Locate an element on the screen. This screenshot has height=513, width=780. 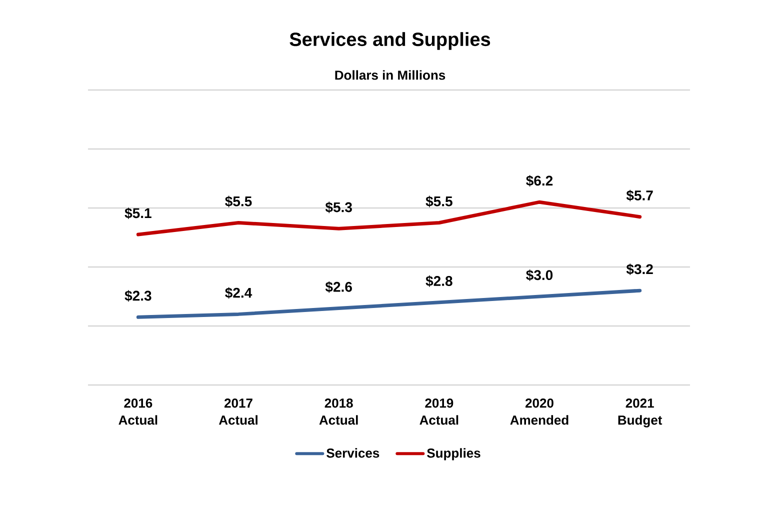
data-label: $2.6 is located at coordinates (338, 287).